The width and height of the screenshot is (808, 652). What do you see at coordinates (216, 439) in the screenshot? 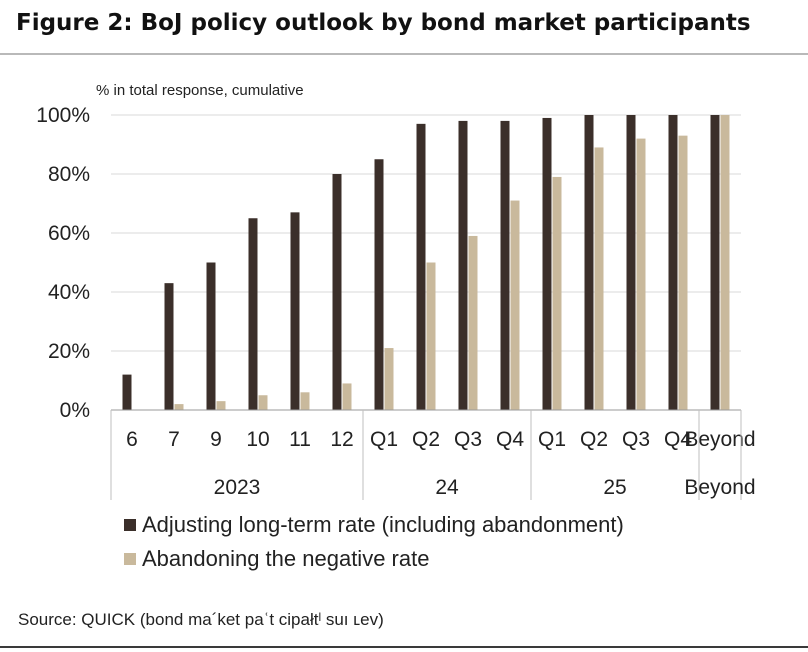
I see `x-tick-label: 9` at bounding box center [216, 439].